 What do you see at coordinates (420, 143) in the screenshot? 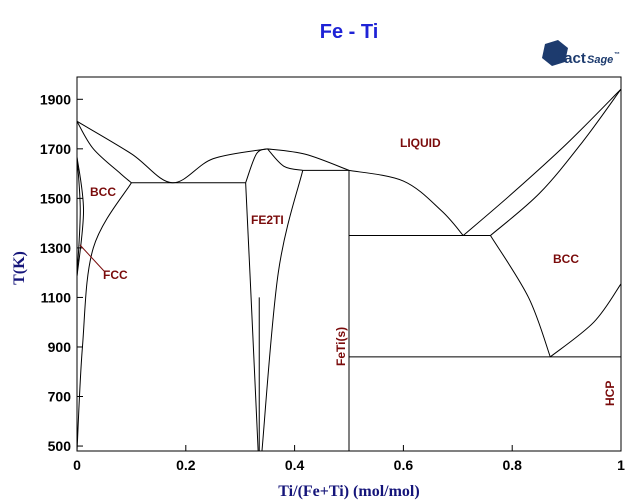
I see `label-liquid: LIQUID` at bounding box center [420, 143].